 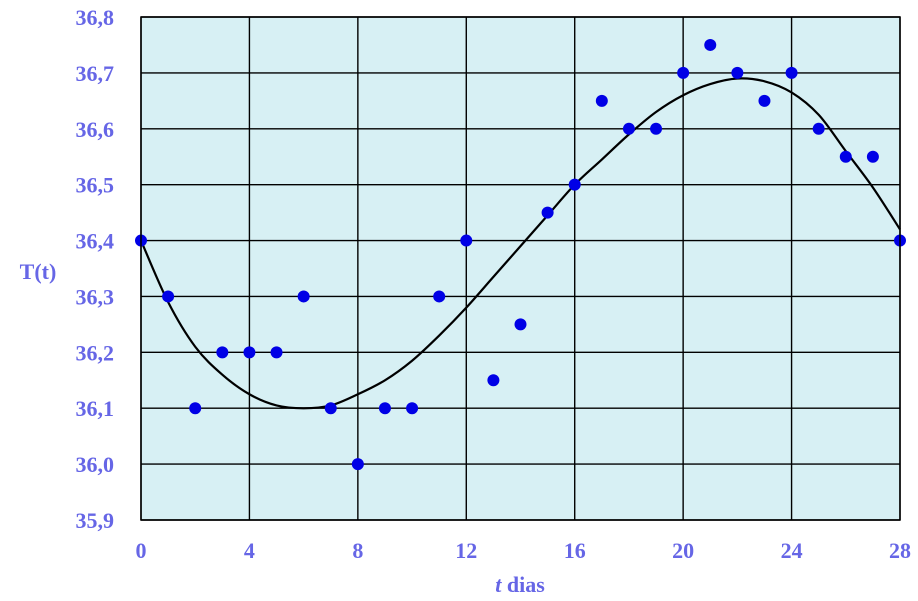 What do you see at coordinates (95, 464) in the screenshot?
I see `y-tick-label: 36,0` at bounding box center [95, 464].